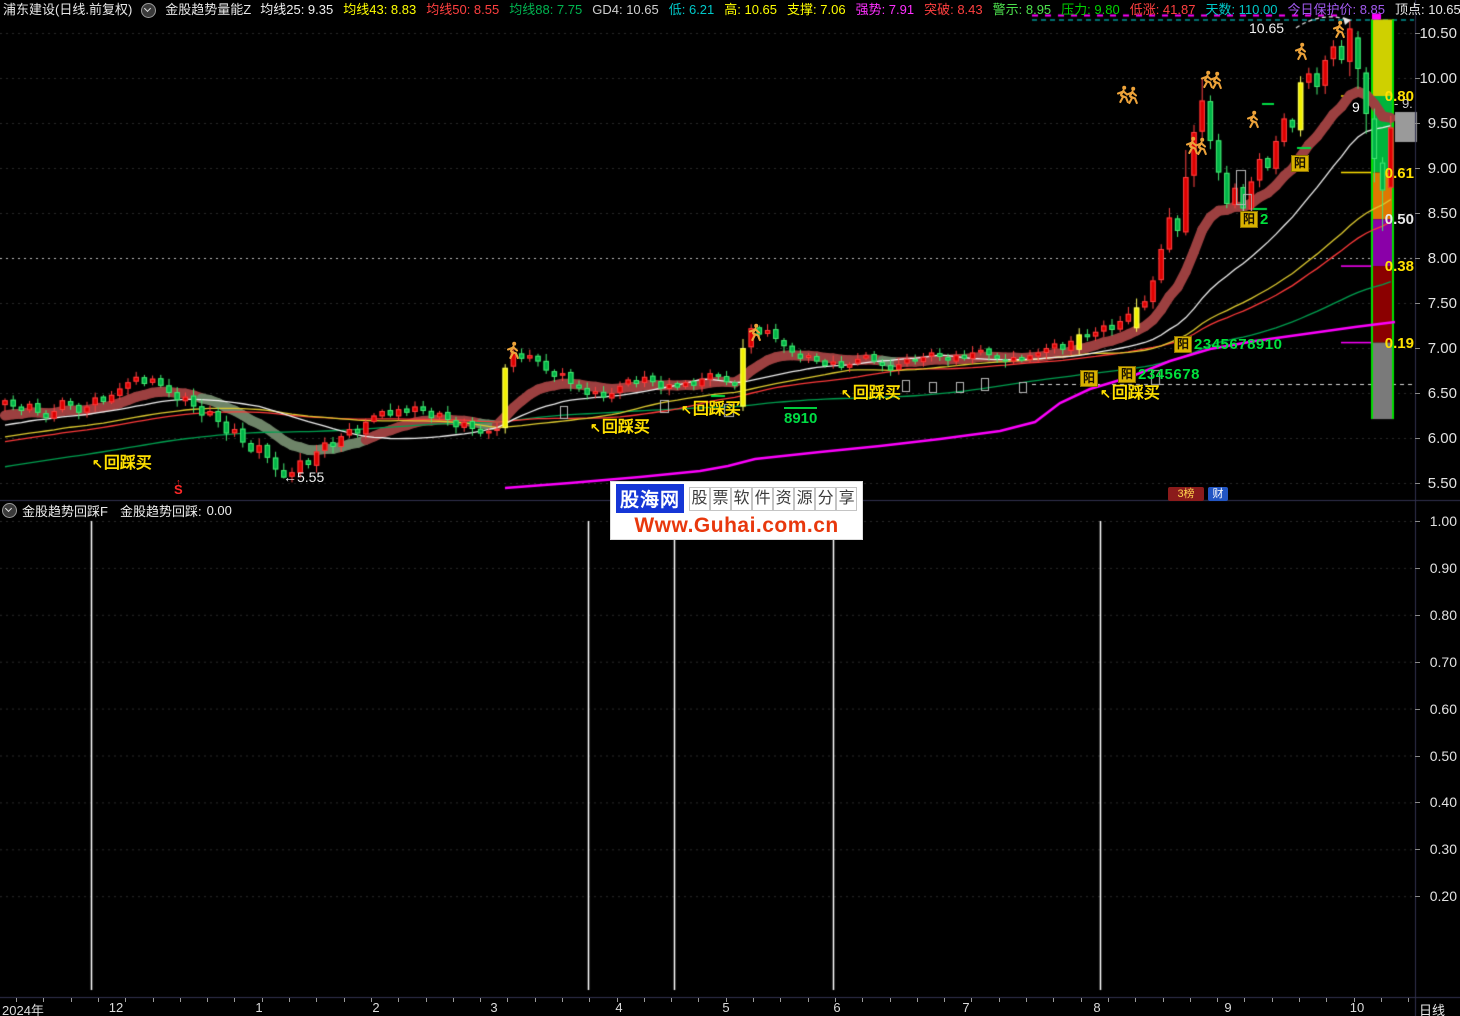  I want to click on quick-button-财: 财, so click(1218, 494).